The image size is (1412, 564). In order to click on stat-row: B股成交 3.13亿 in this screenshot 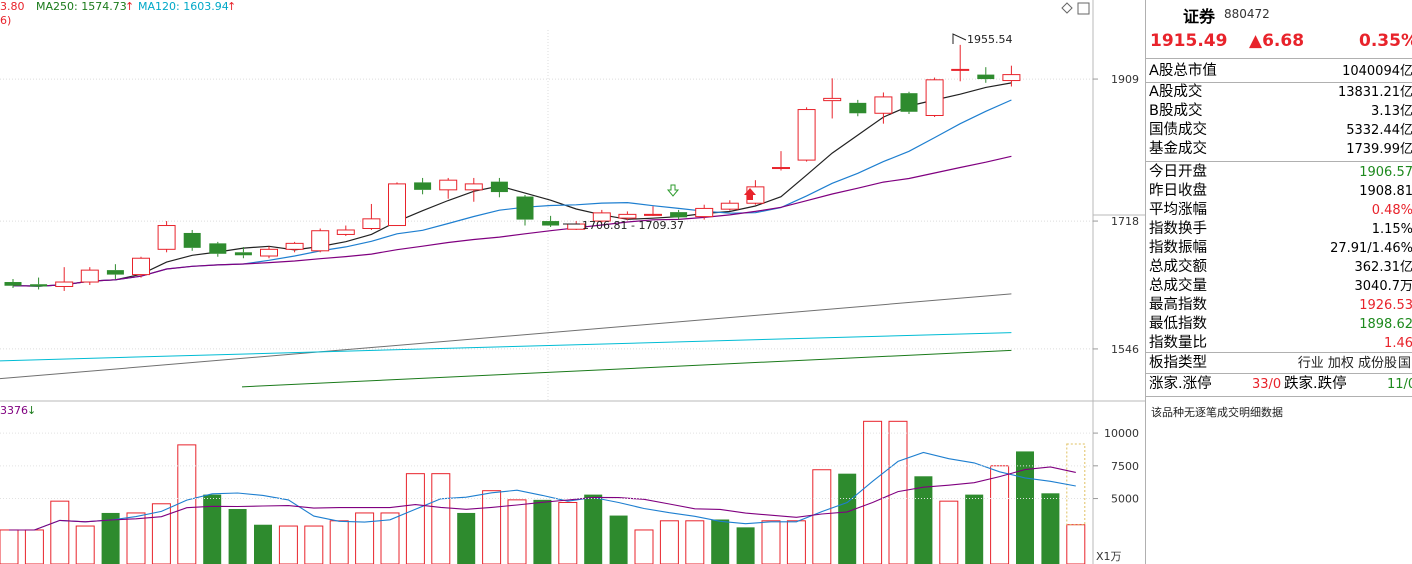, I will do `click(1279, 111)`.